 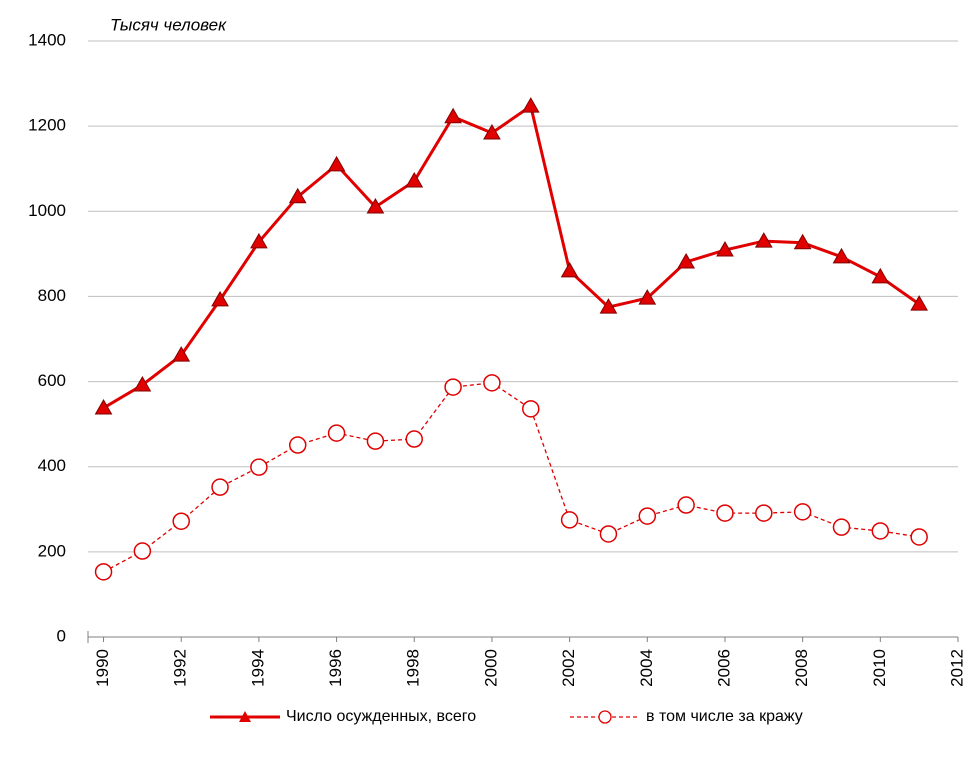 What do you see at coordinates (257, 668) in the screenshot?
I see `x-tick-label: 1994` at bounding box center [257, 668].